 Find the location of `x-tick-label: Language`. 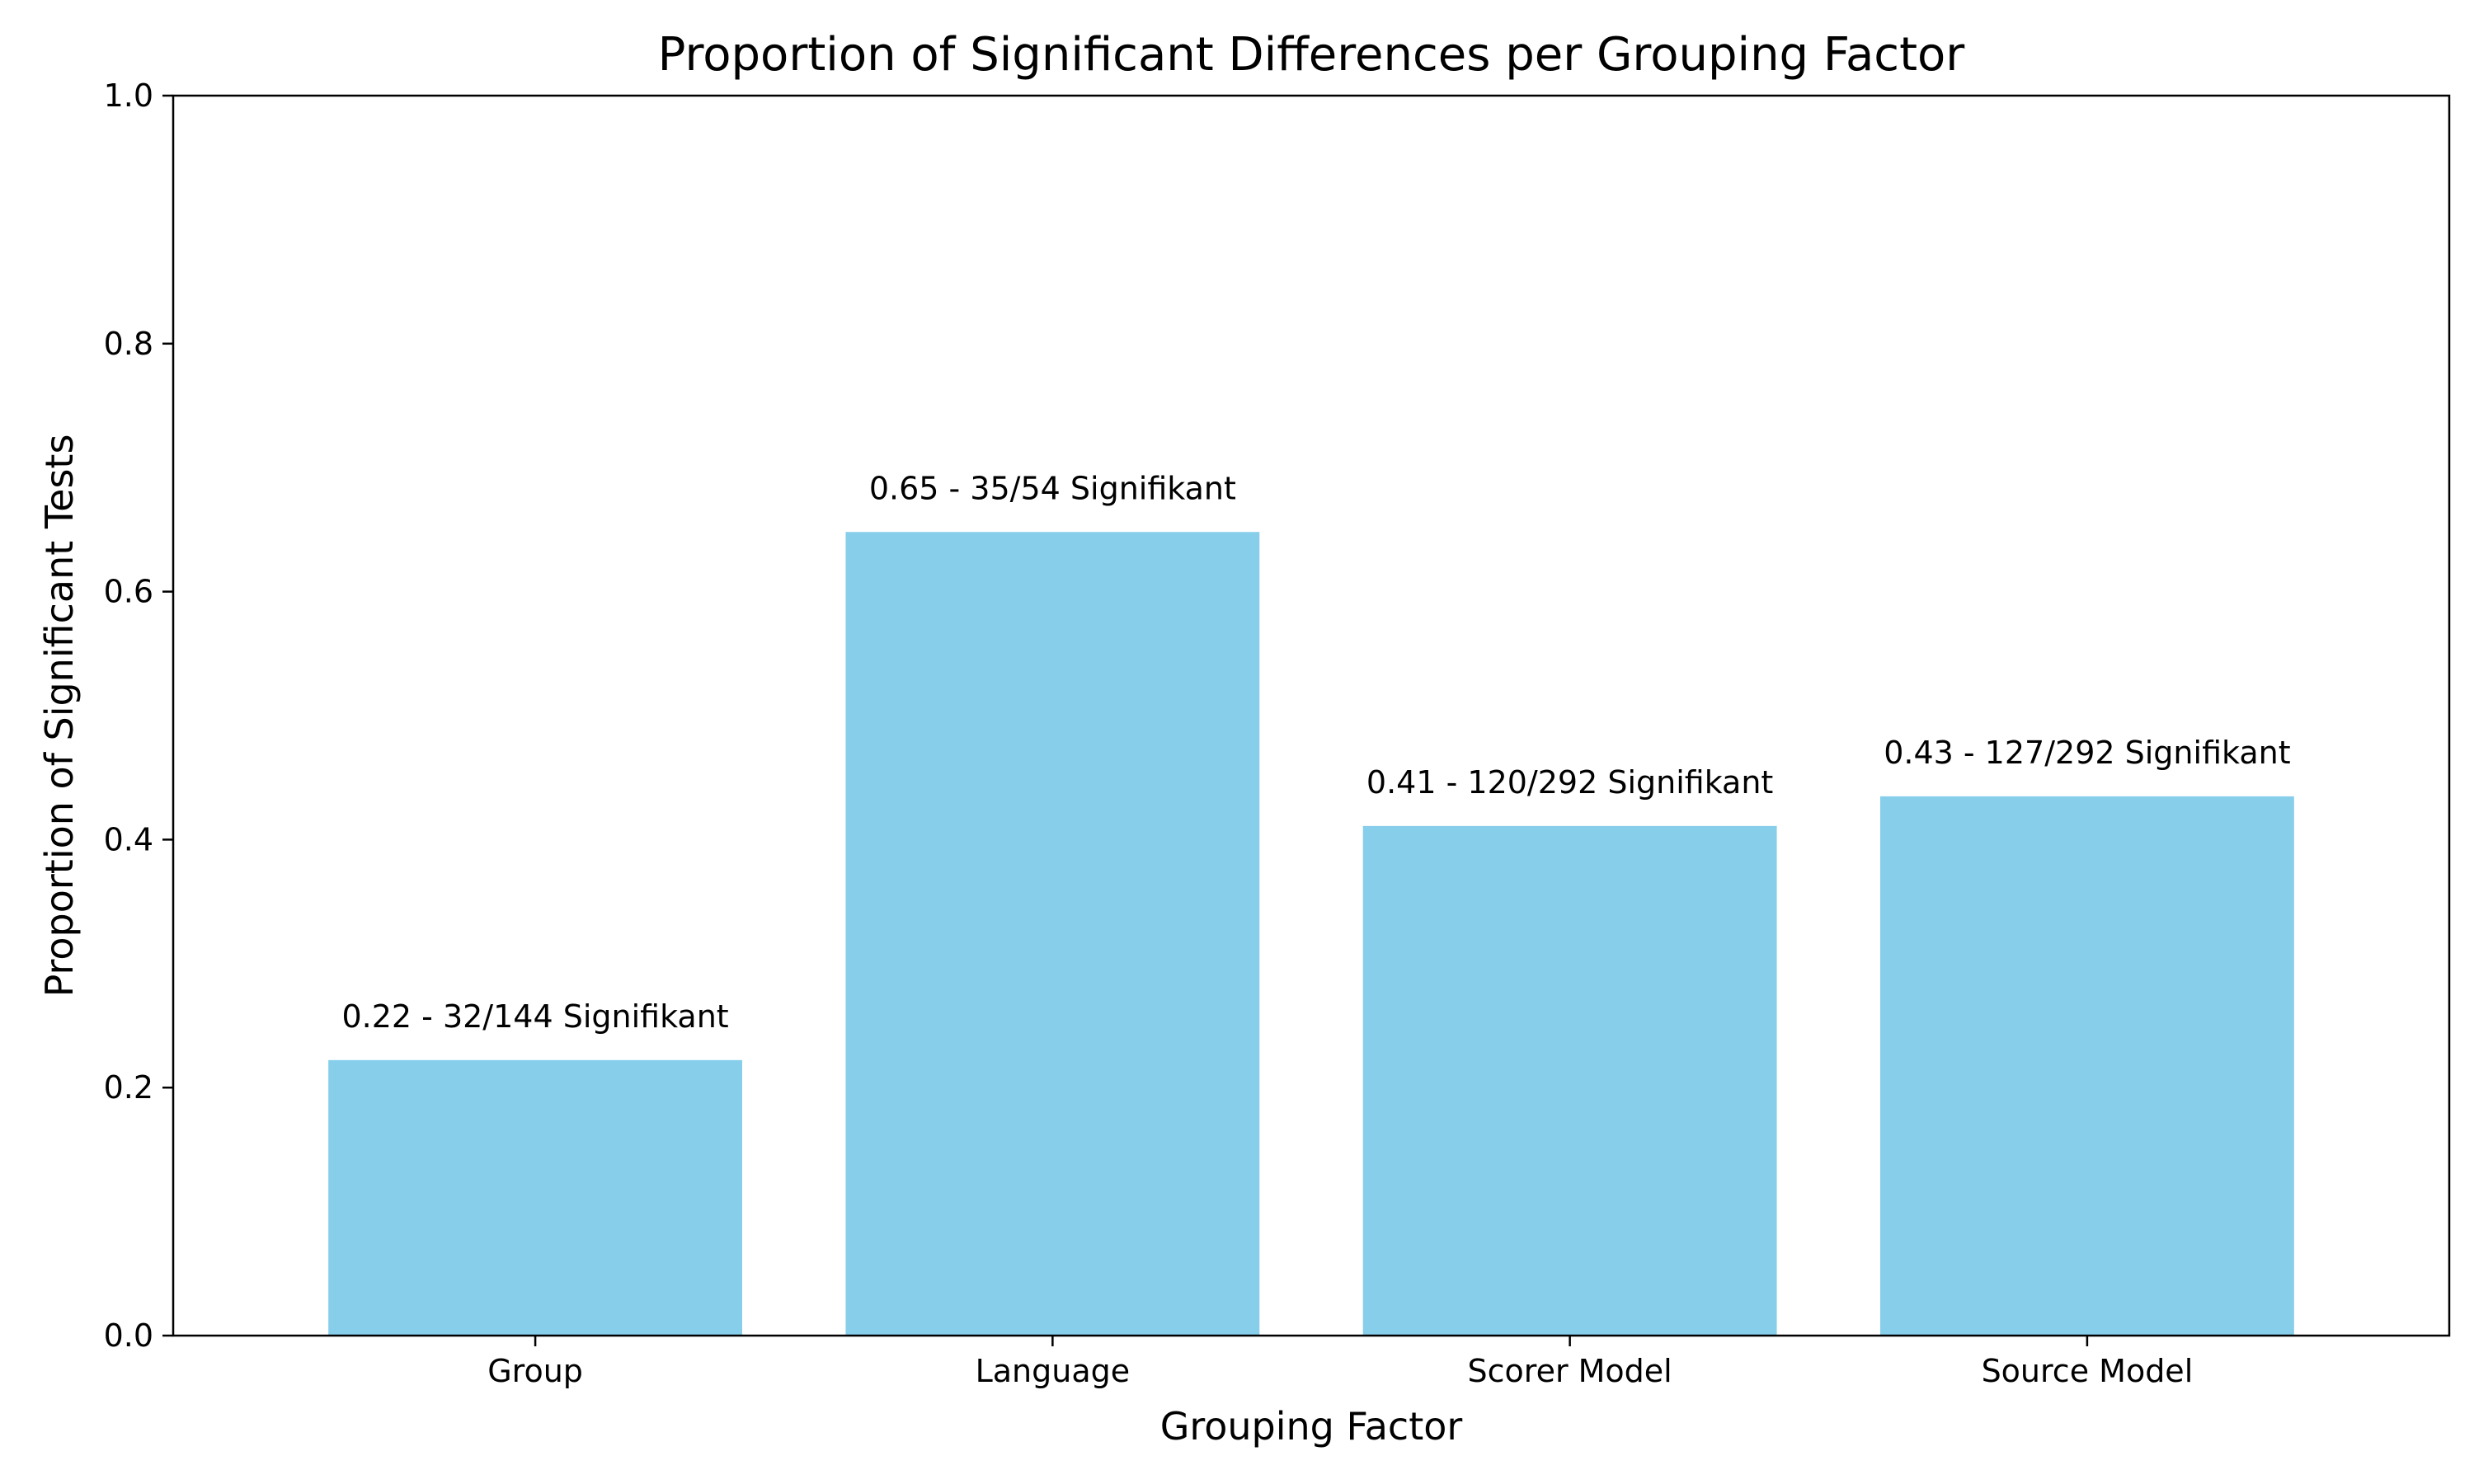

x-tick-label: Language is located at coordinates (1053, 1371).